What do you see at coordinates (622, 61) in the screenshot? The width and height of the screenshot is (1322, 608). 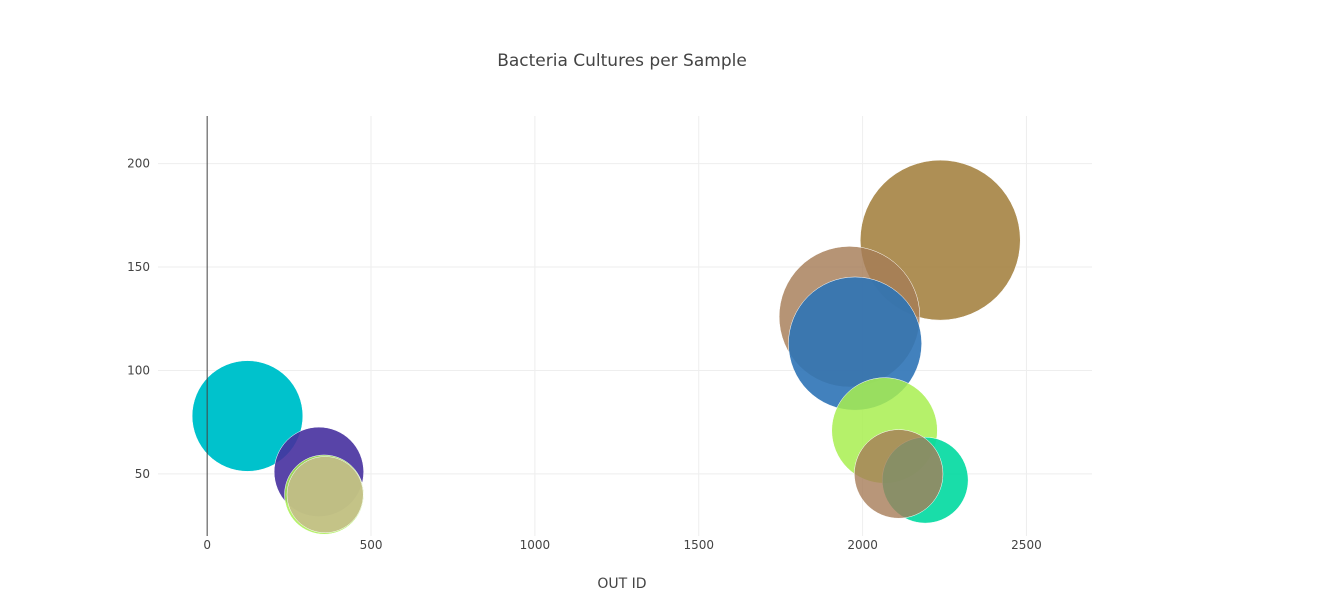 I see `chart-title: Bacteria Cultures per Sample` at bounding box center [622, 61].